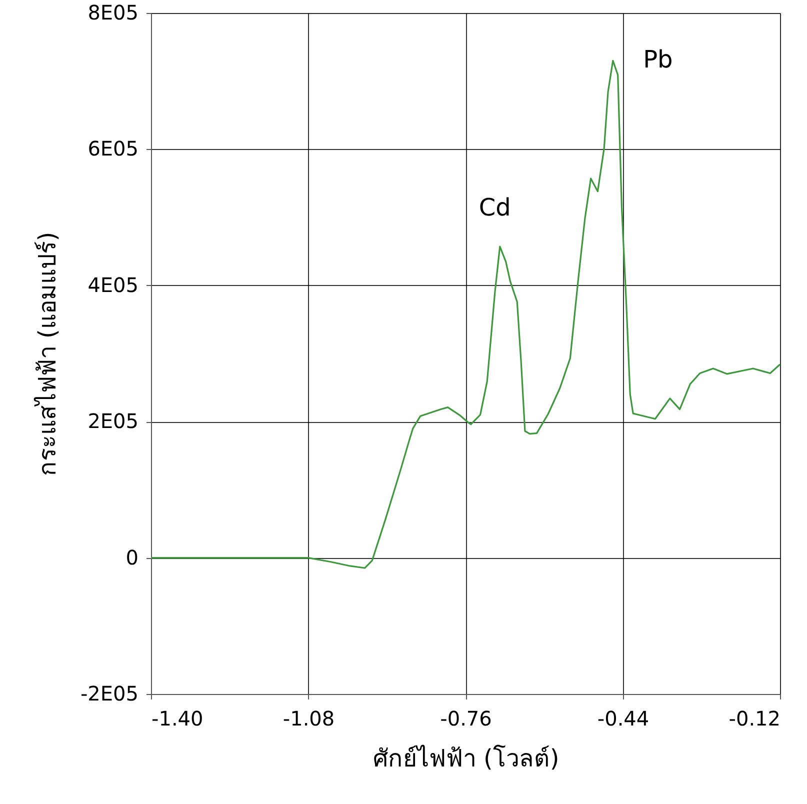 Image resolution: width=807 pixels, height=804 pixels. Describe the element at coordinates (623, 718) in the screenshot. I see `x-tick-label: -0.44` at that location.